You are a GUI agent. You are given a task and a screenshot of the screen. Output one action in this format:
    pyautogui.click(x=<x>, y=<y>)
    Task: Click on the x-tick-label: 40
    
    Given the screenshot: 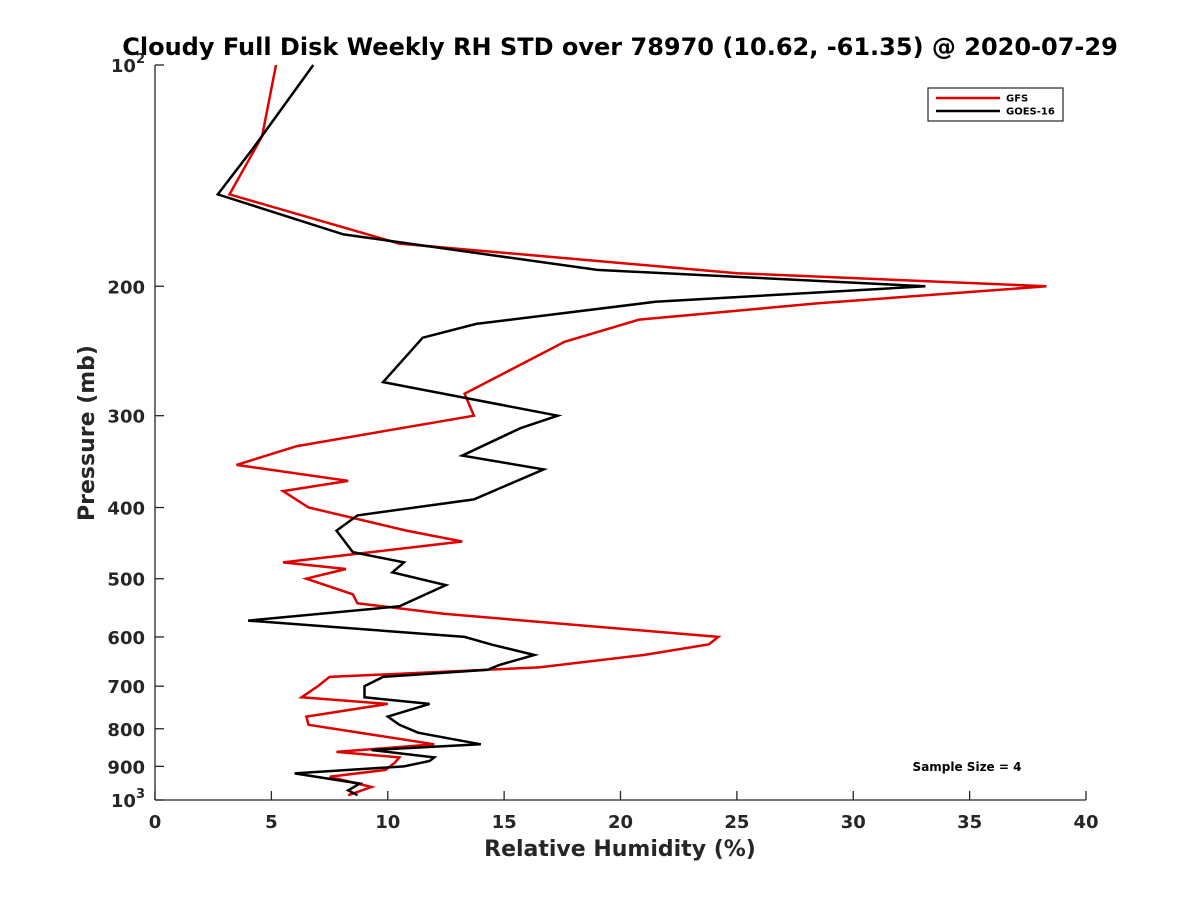 What is the action you would take?
    pyautogui.click(x=1085, y=822)
    